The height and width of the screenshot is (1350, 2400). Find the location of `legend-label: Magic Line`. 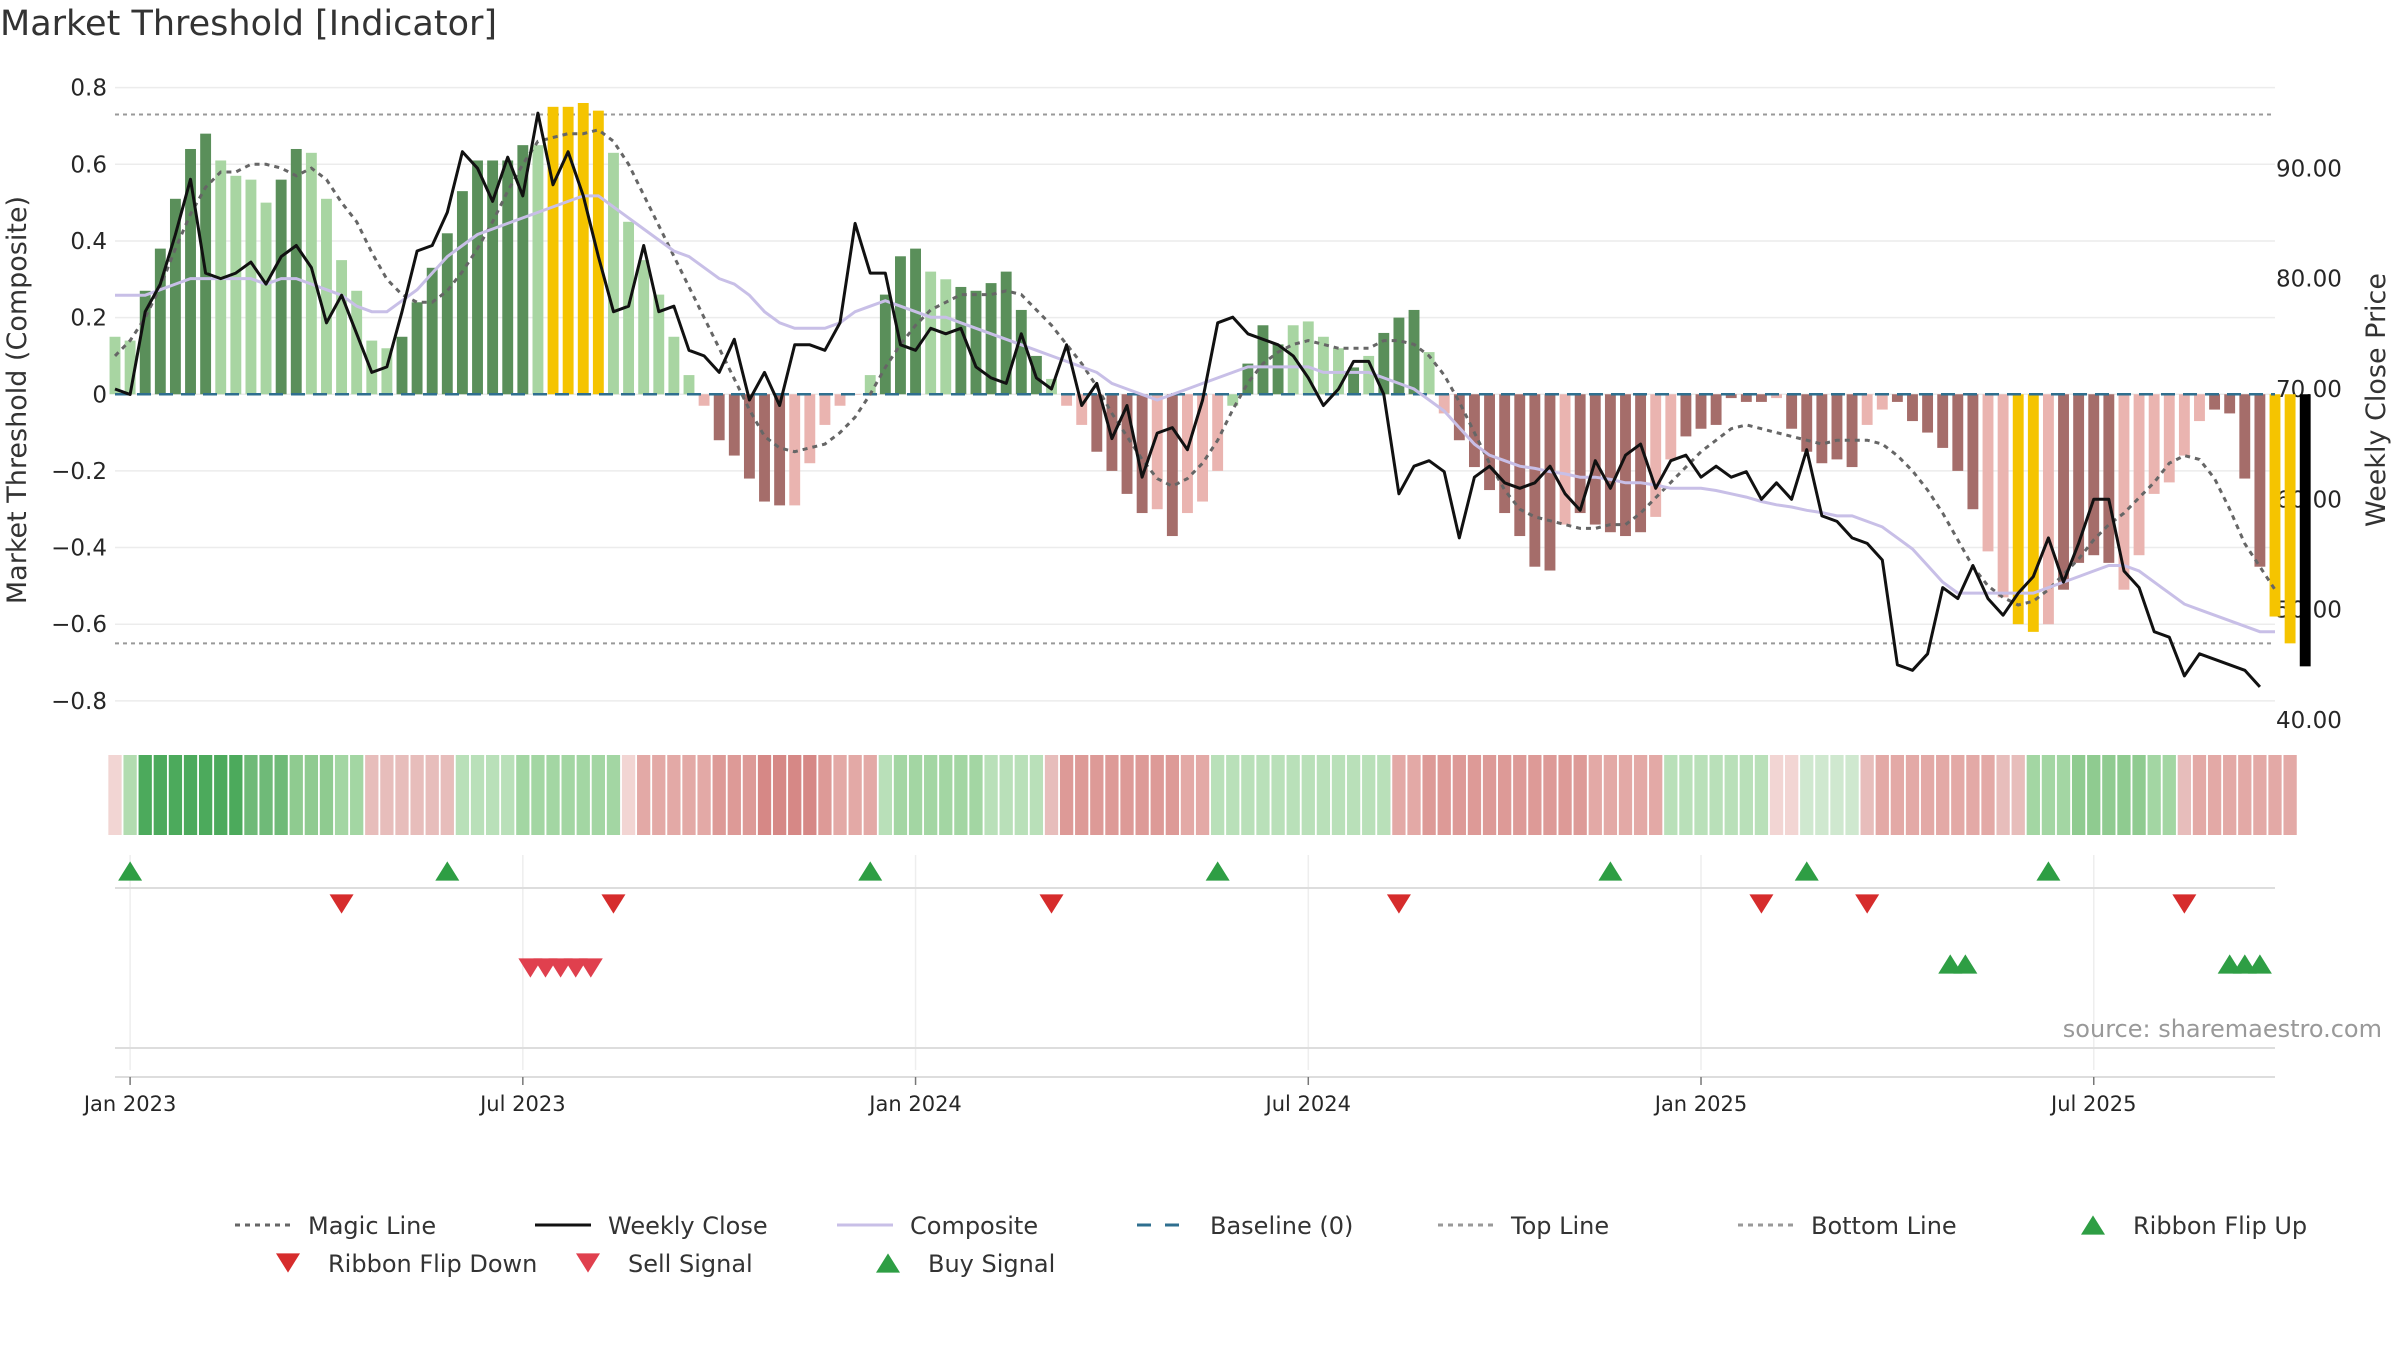

legend-label: Magic Line is located at coordinates (372, 1226).